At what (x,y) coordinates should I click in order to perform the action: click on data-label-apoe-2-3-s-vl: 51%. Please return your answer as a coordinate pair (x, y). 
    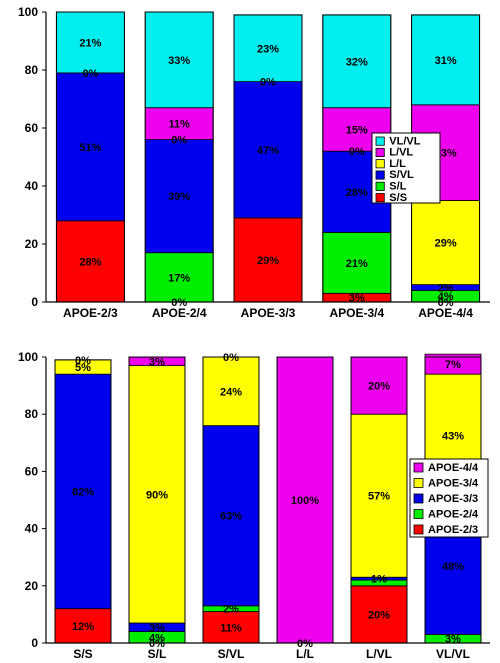
    Looking at the image, I should click on (90, 148).